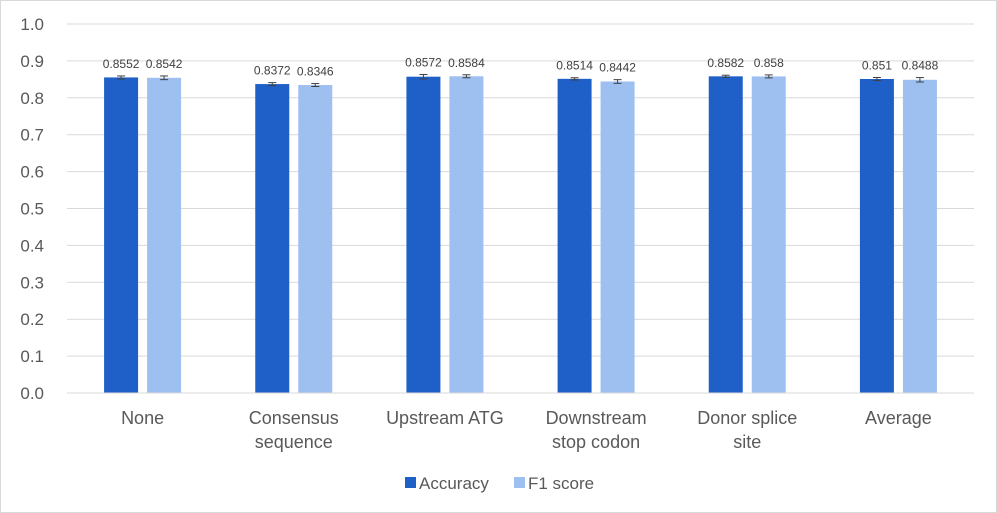 The height and width of the screenshot is (513, 997). What do you see at coordinates (32, 172) in the screenshot?
I see `y-tick-label-6: 0.6` at bounding box center [32, 172].